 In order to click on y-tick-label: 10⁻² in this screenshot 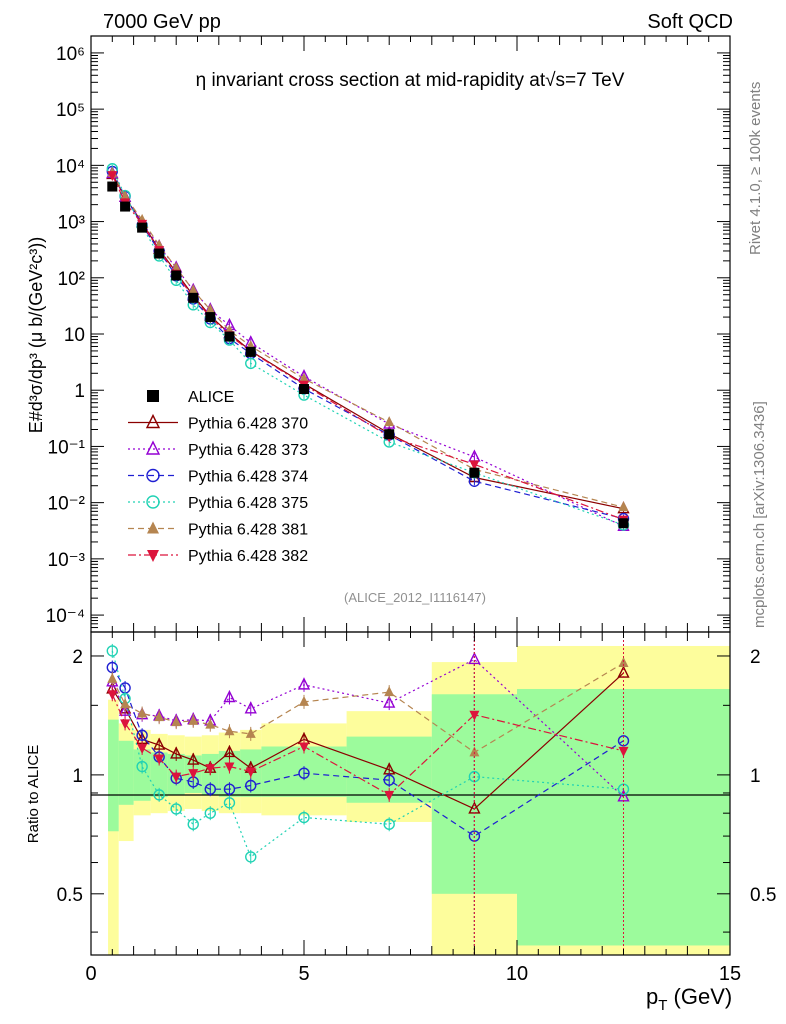, I will do `click(67, 504)`.